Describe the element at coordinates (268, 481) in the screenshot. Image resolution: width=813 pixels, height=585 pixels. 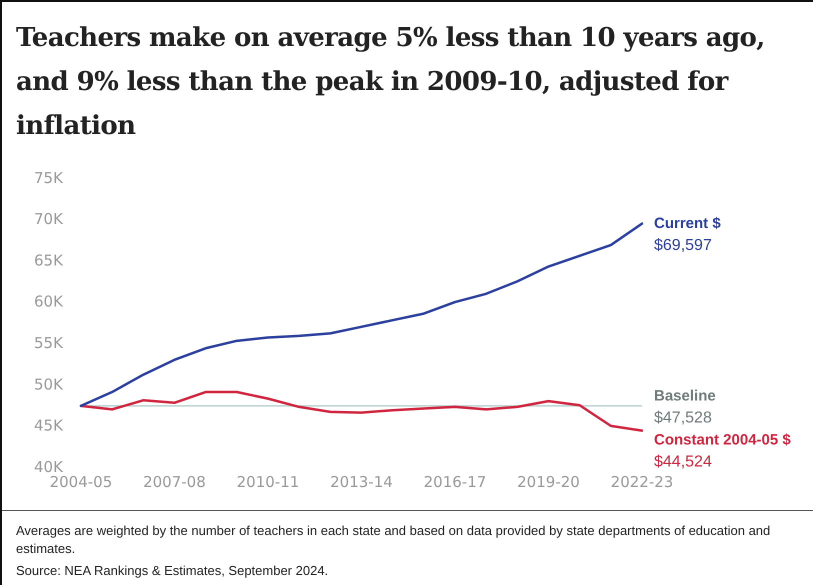
I see `x-tick-label: 2010-11` at that location.